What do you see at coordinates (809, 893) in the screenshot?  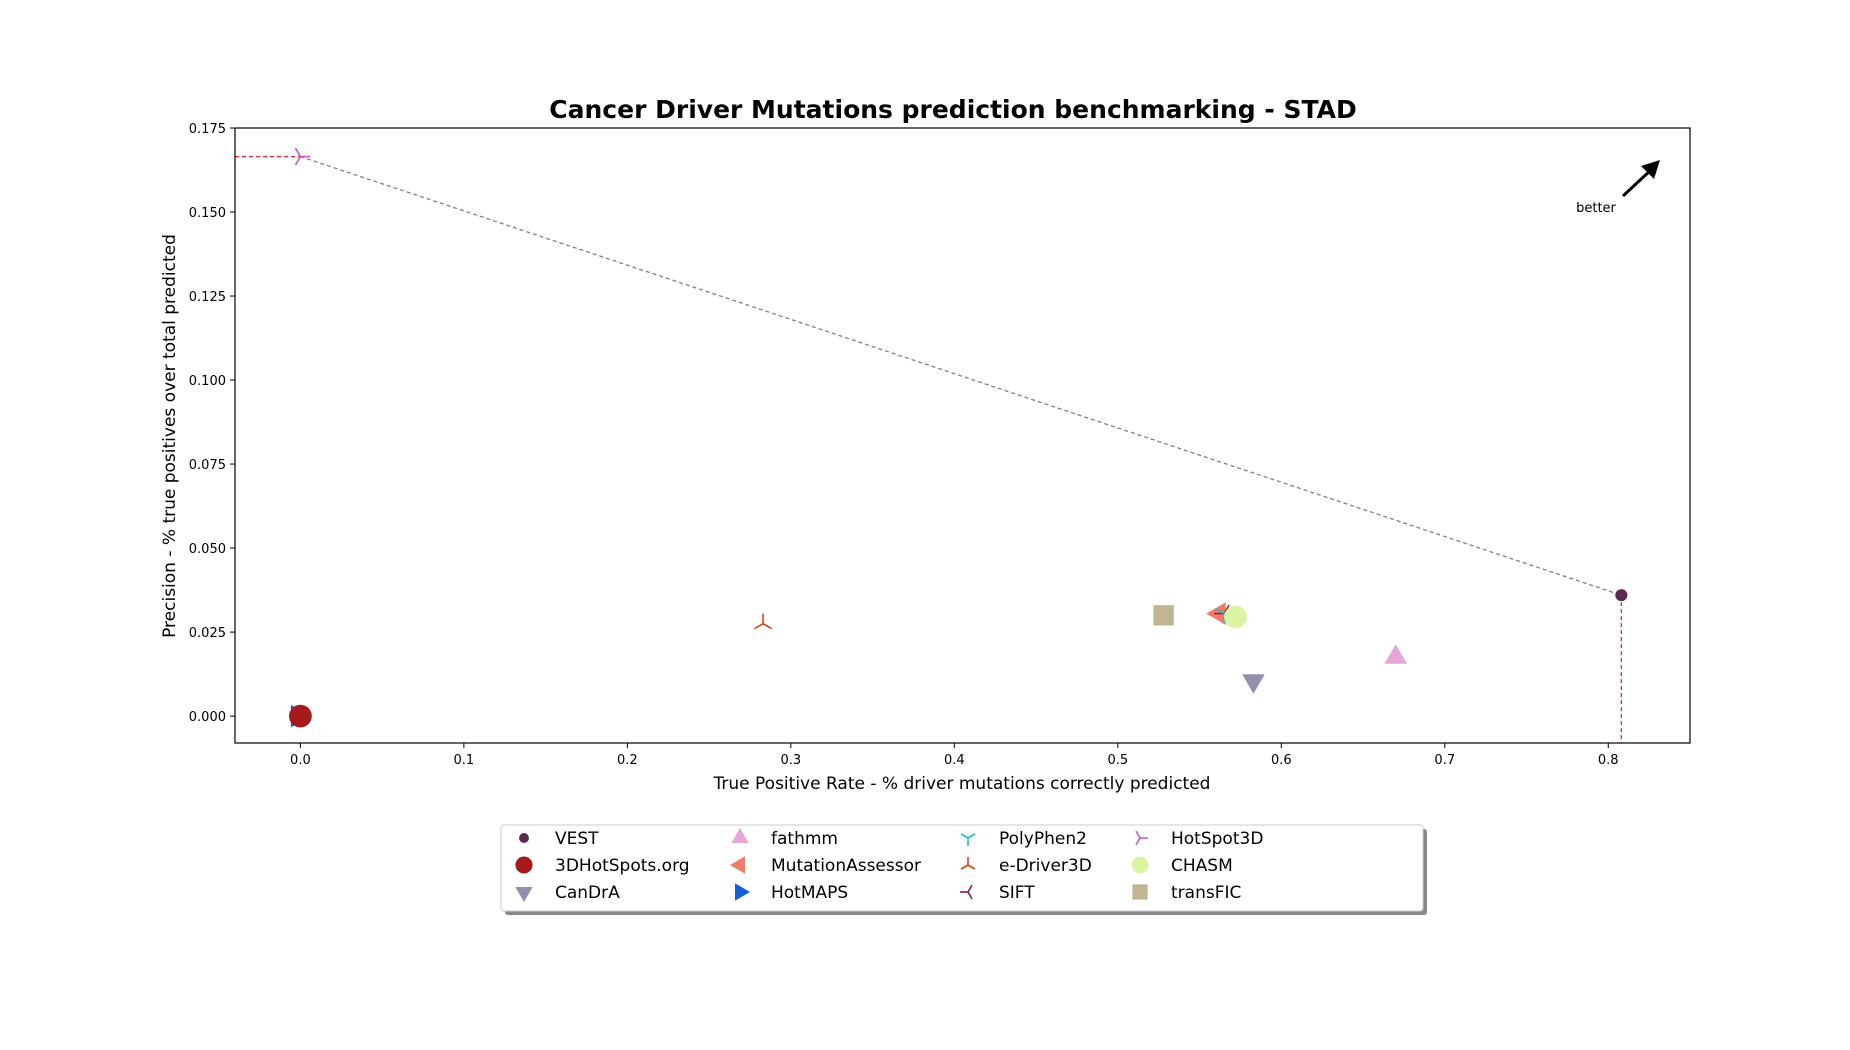 I see `legend-label: HotMAPS` at bounding box center [809, 893].